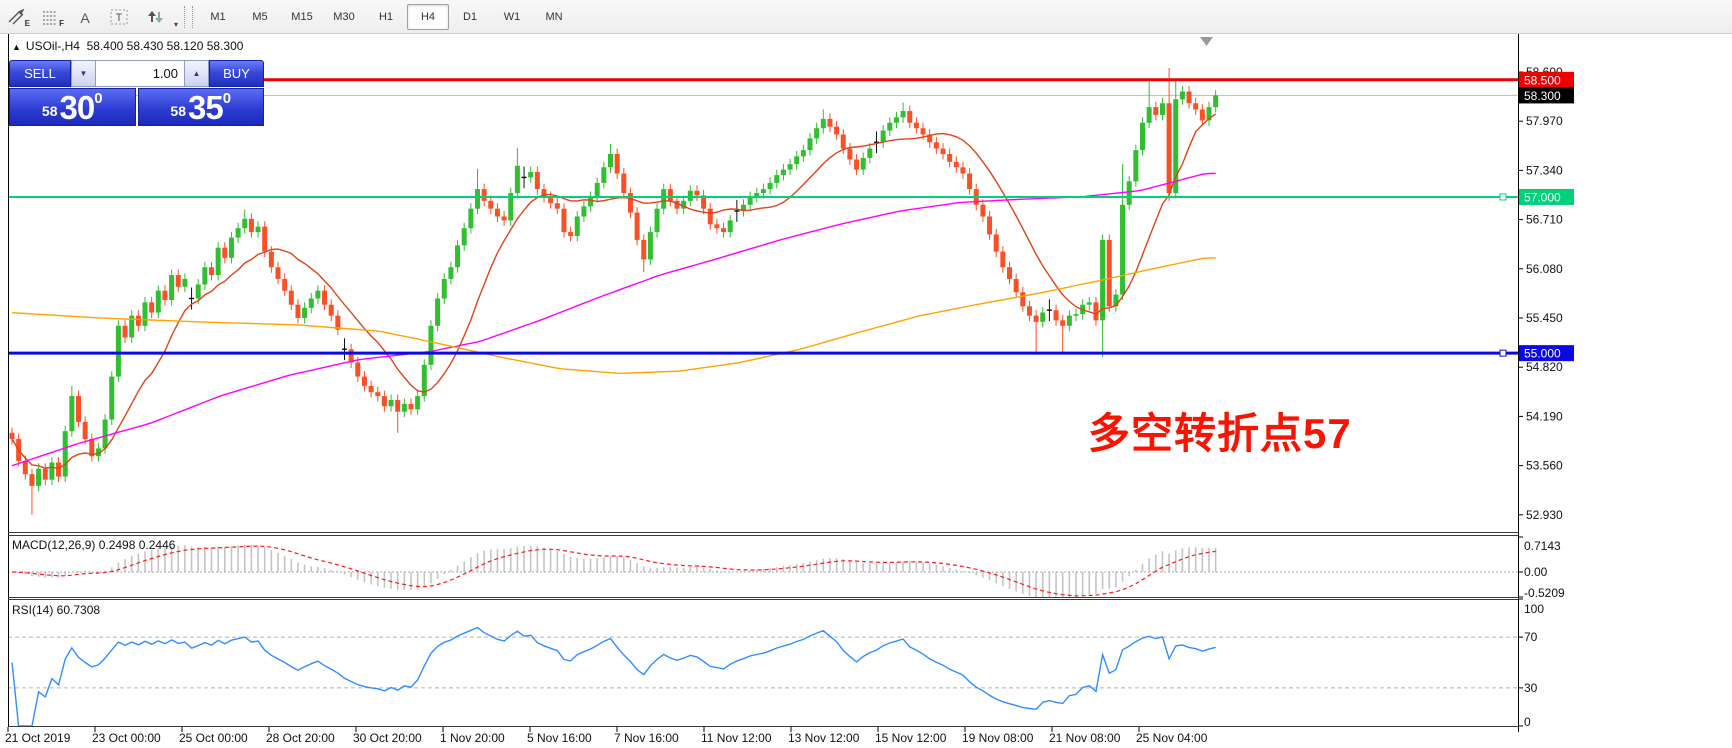 The width and height of the screenshot is (1732, 748). I want to click on svg-text: 0, so click(1527, 722).